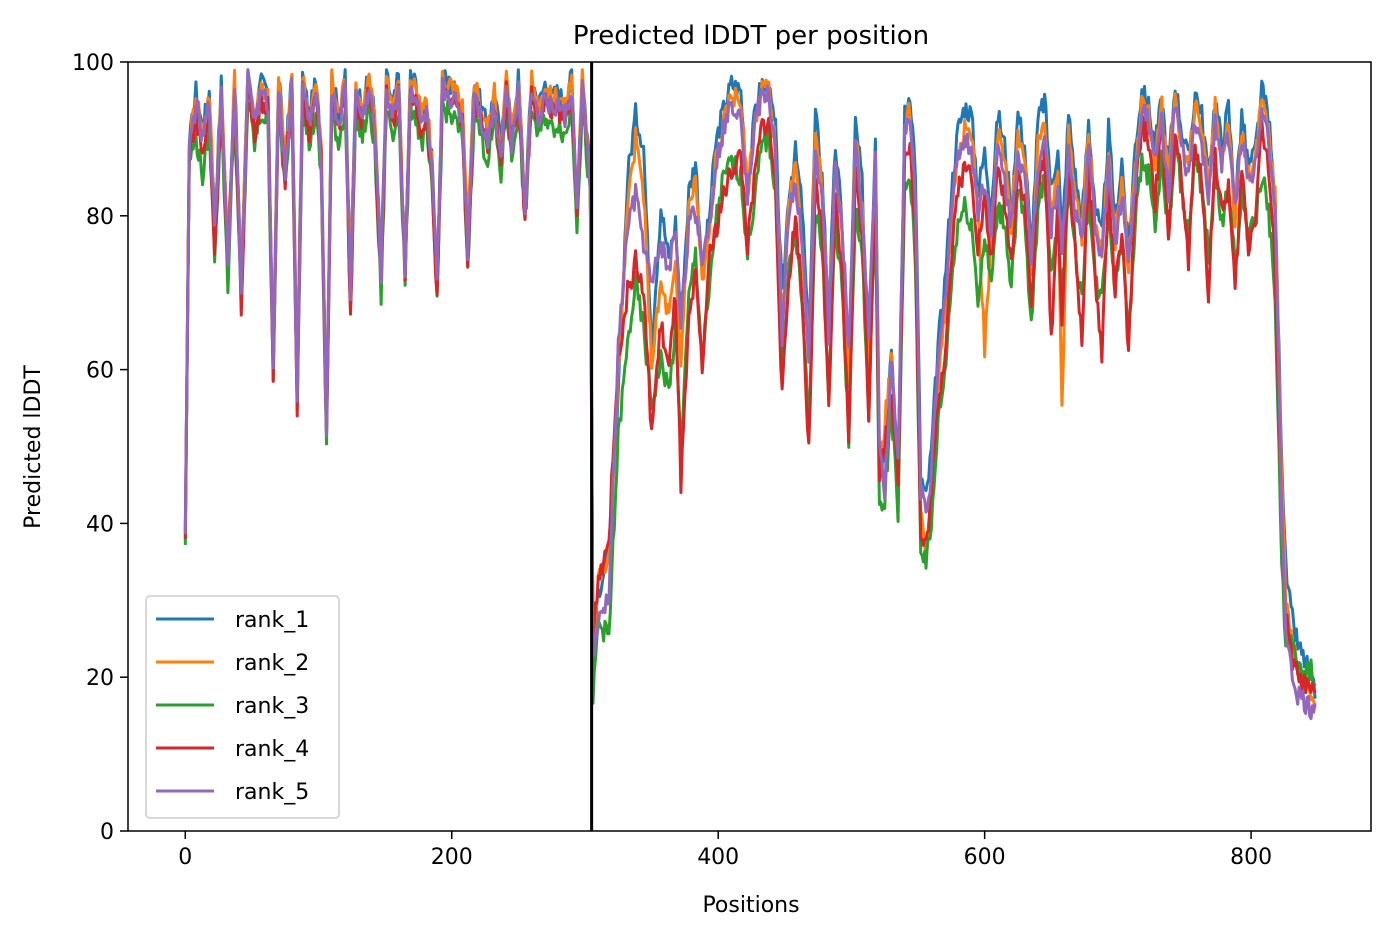 The image size is (1391, 939). I want to click on legend: rank_1 rank_2 rank_3 rank_4 rank_5, so click(242, 707).